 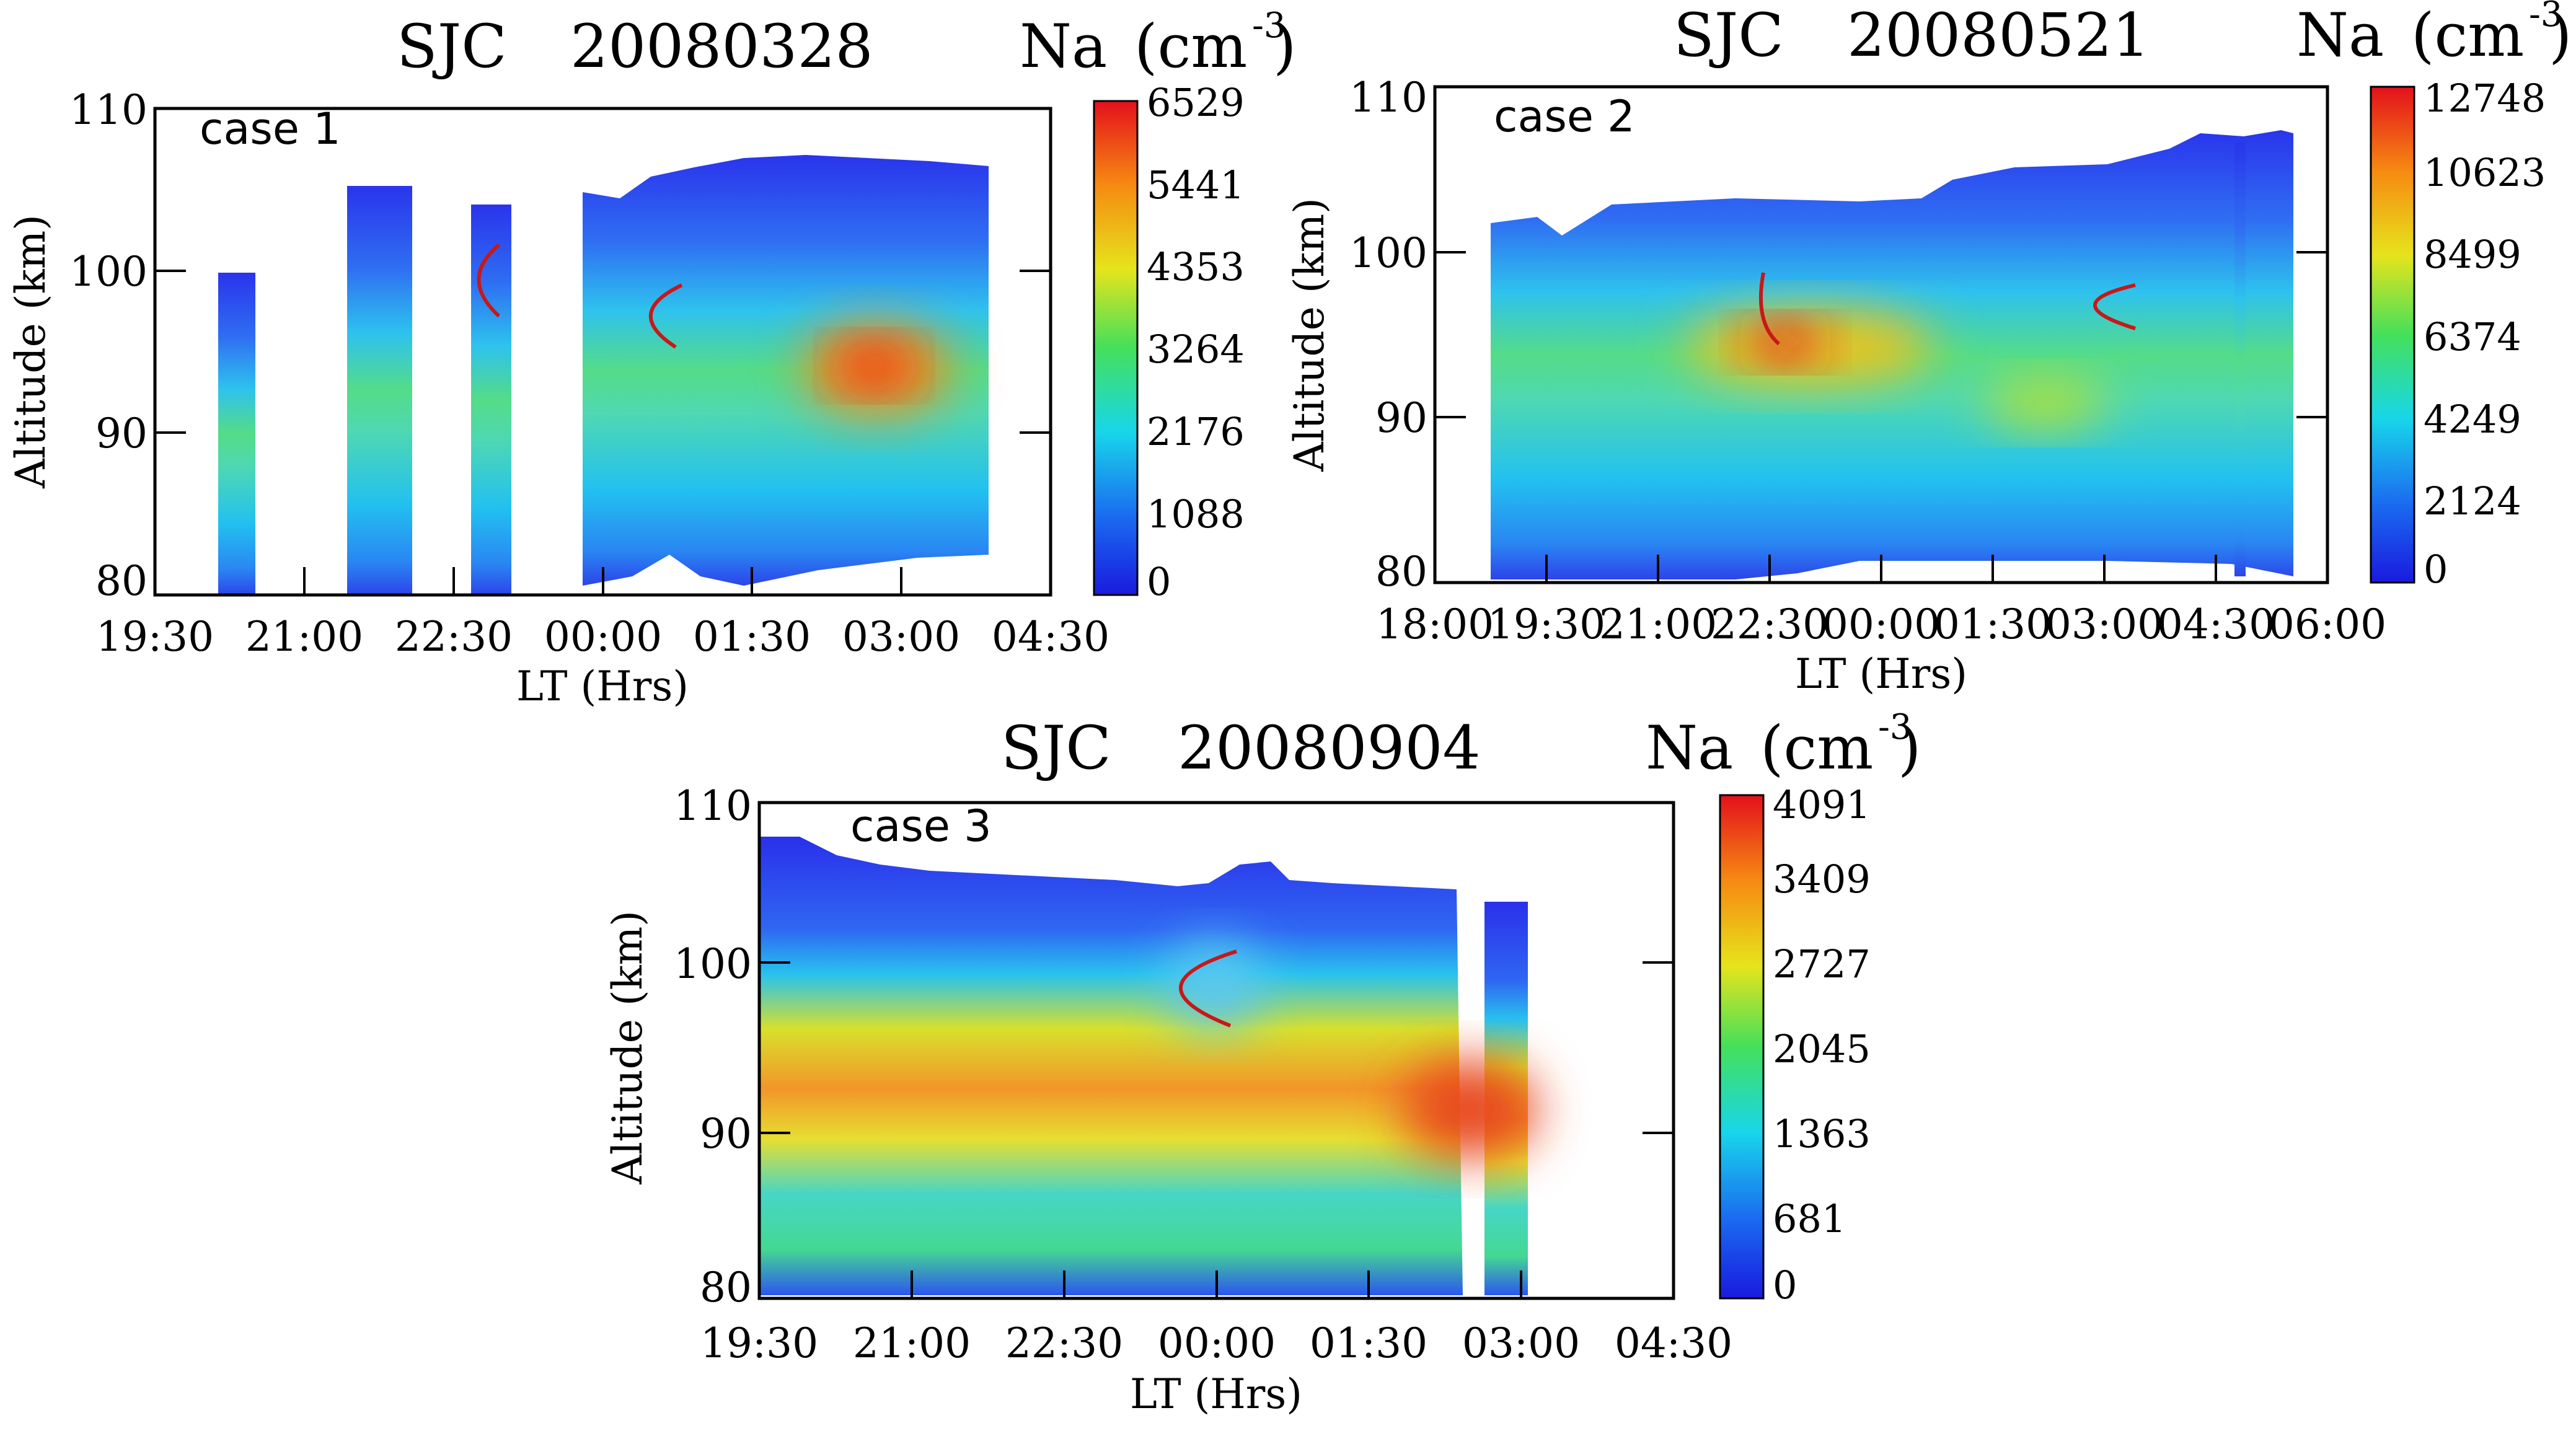 I want to click on x-tick-label: 18:00, so click(x=1435, y=624).